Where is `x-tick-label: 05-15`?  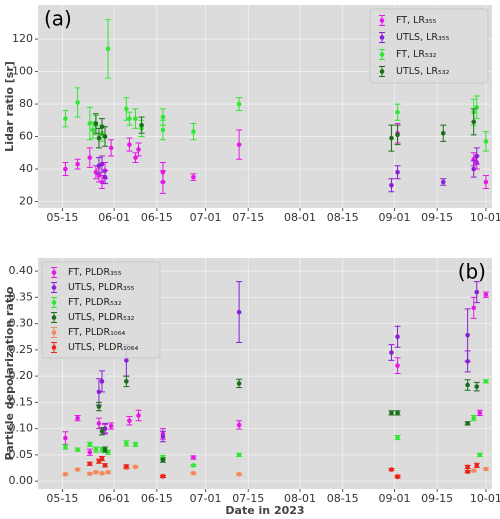
x-tick-label: 05-15 is located at coordinates (62, 217).